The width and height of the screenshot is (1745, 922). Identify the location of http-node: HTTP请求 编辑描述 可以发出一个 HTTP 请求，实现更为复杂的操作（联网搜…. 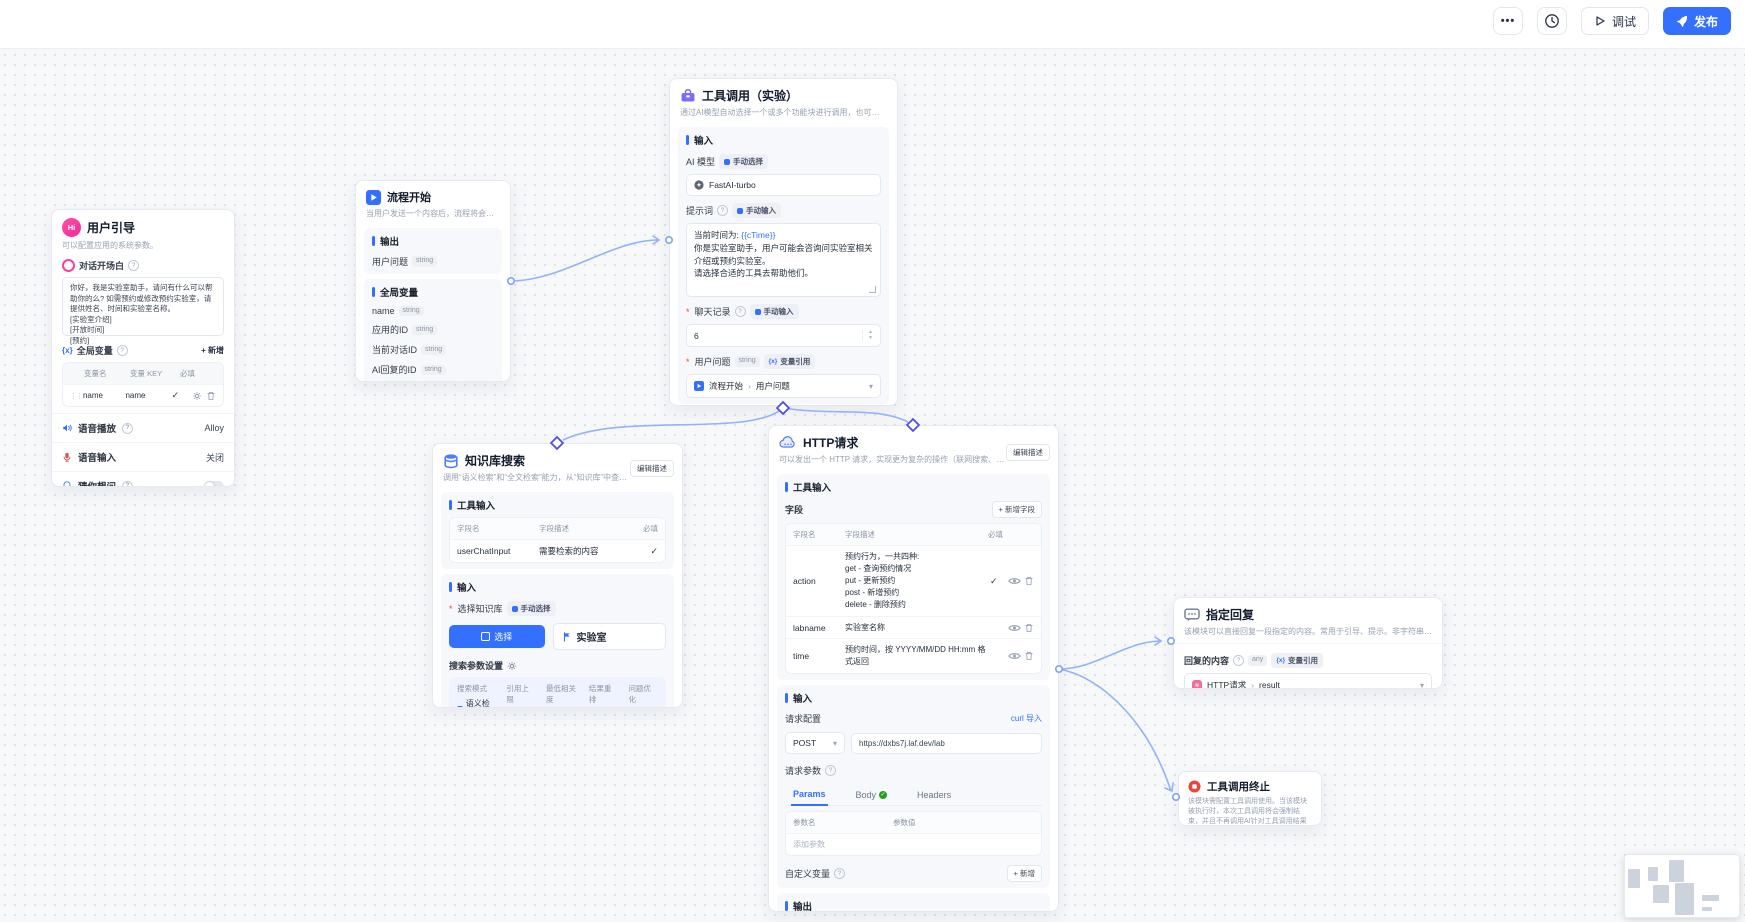
(913, 668).